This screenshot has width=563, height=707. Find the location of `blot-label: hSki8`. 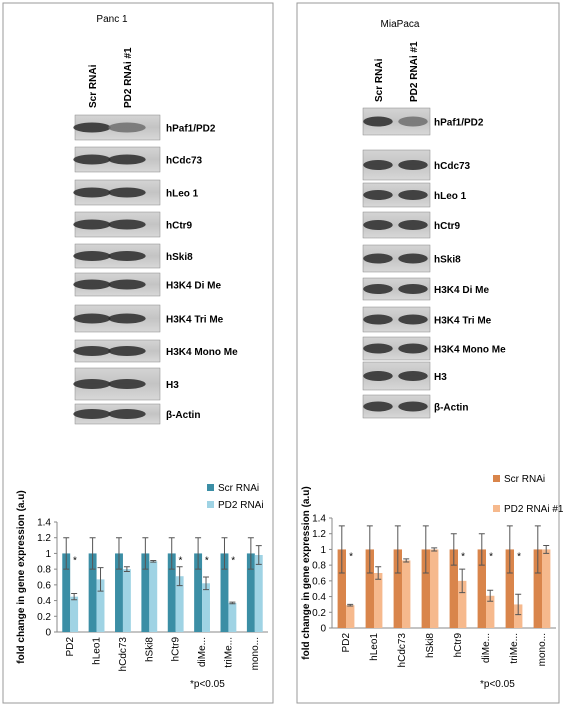

blot-label: hSki8 is located at coordinates (179, 257).